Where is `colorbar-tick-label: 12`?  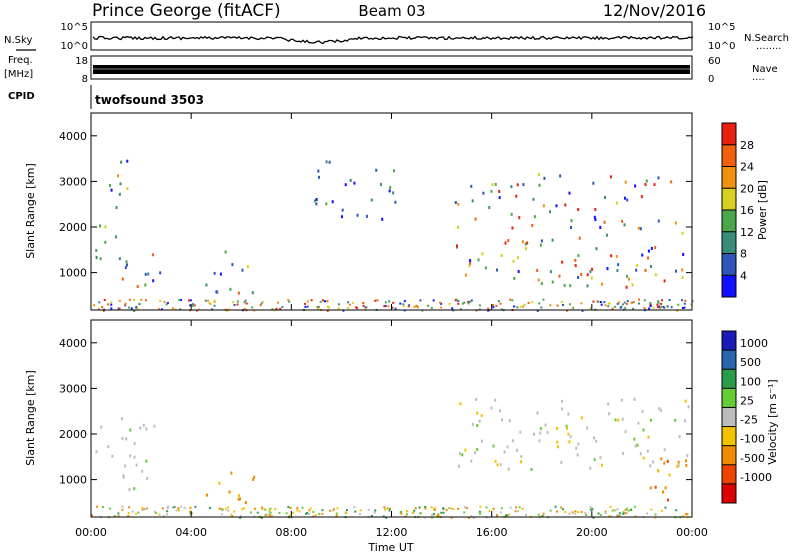 colorbar-tick-label: 12 is located at coordinates (747, 232).